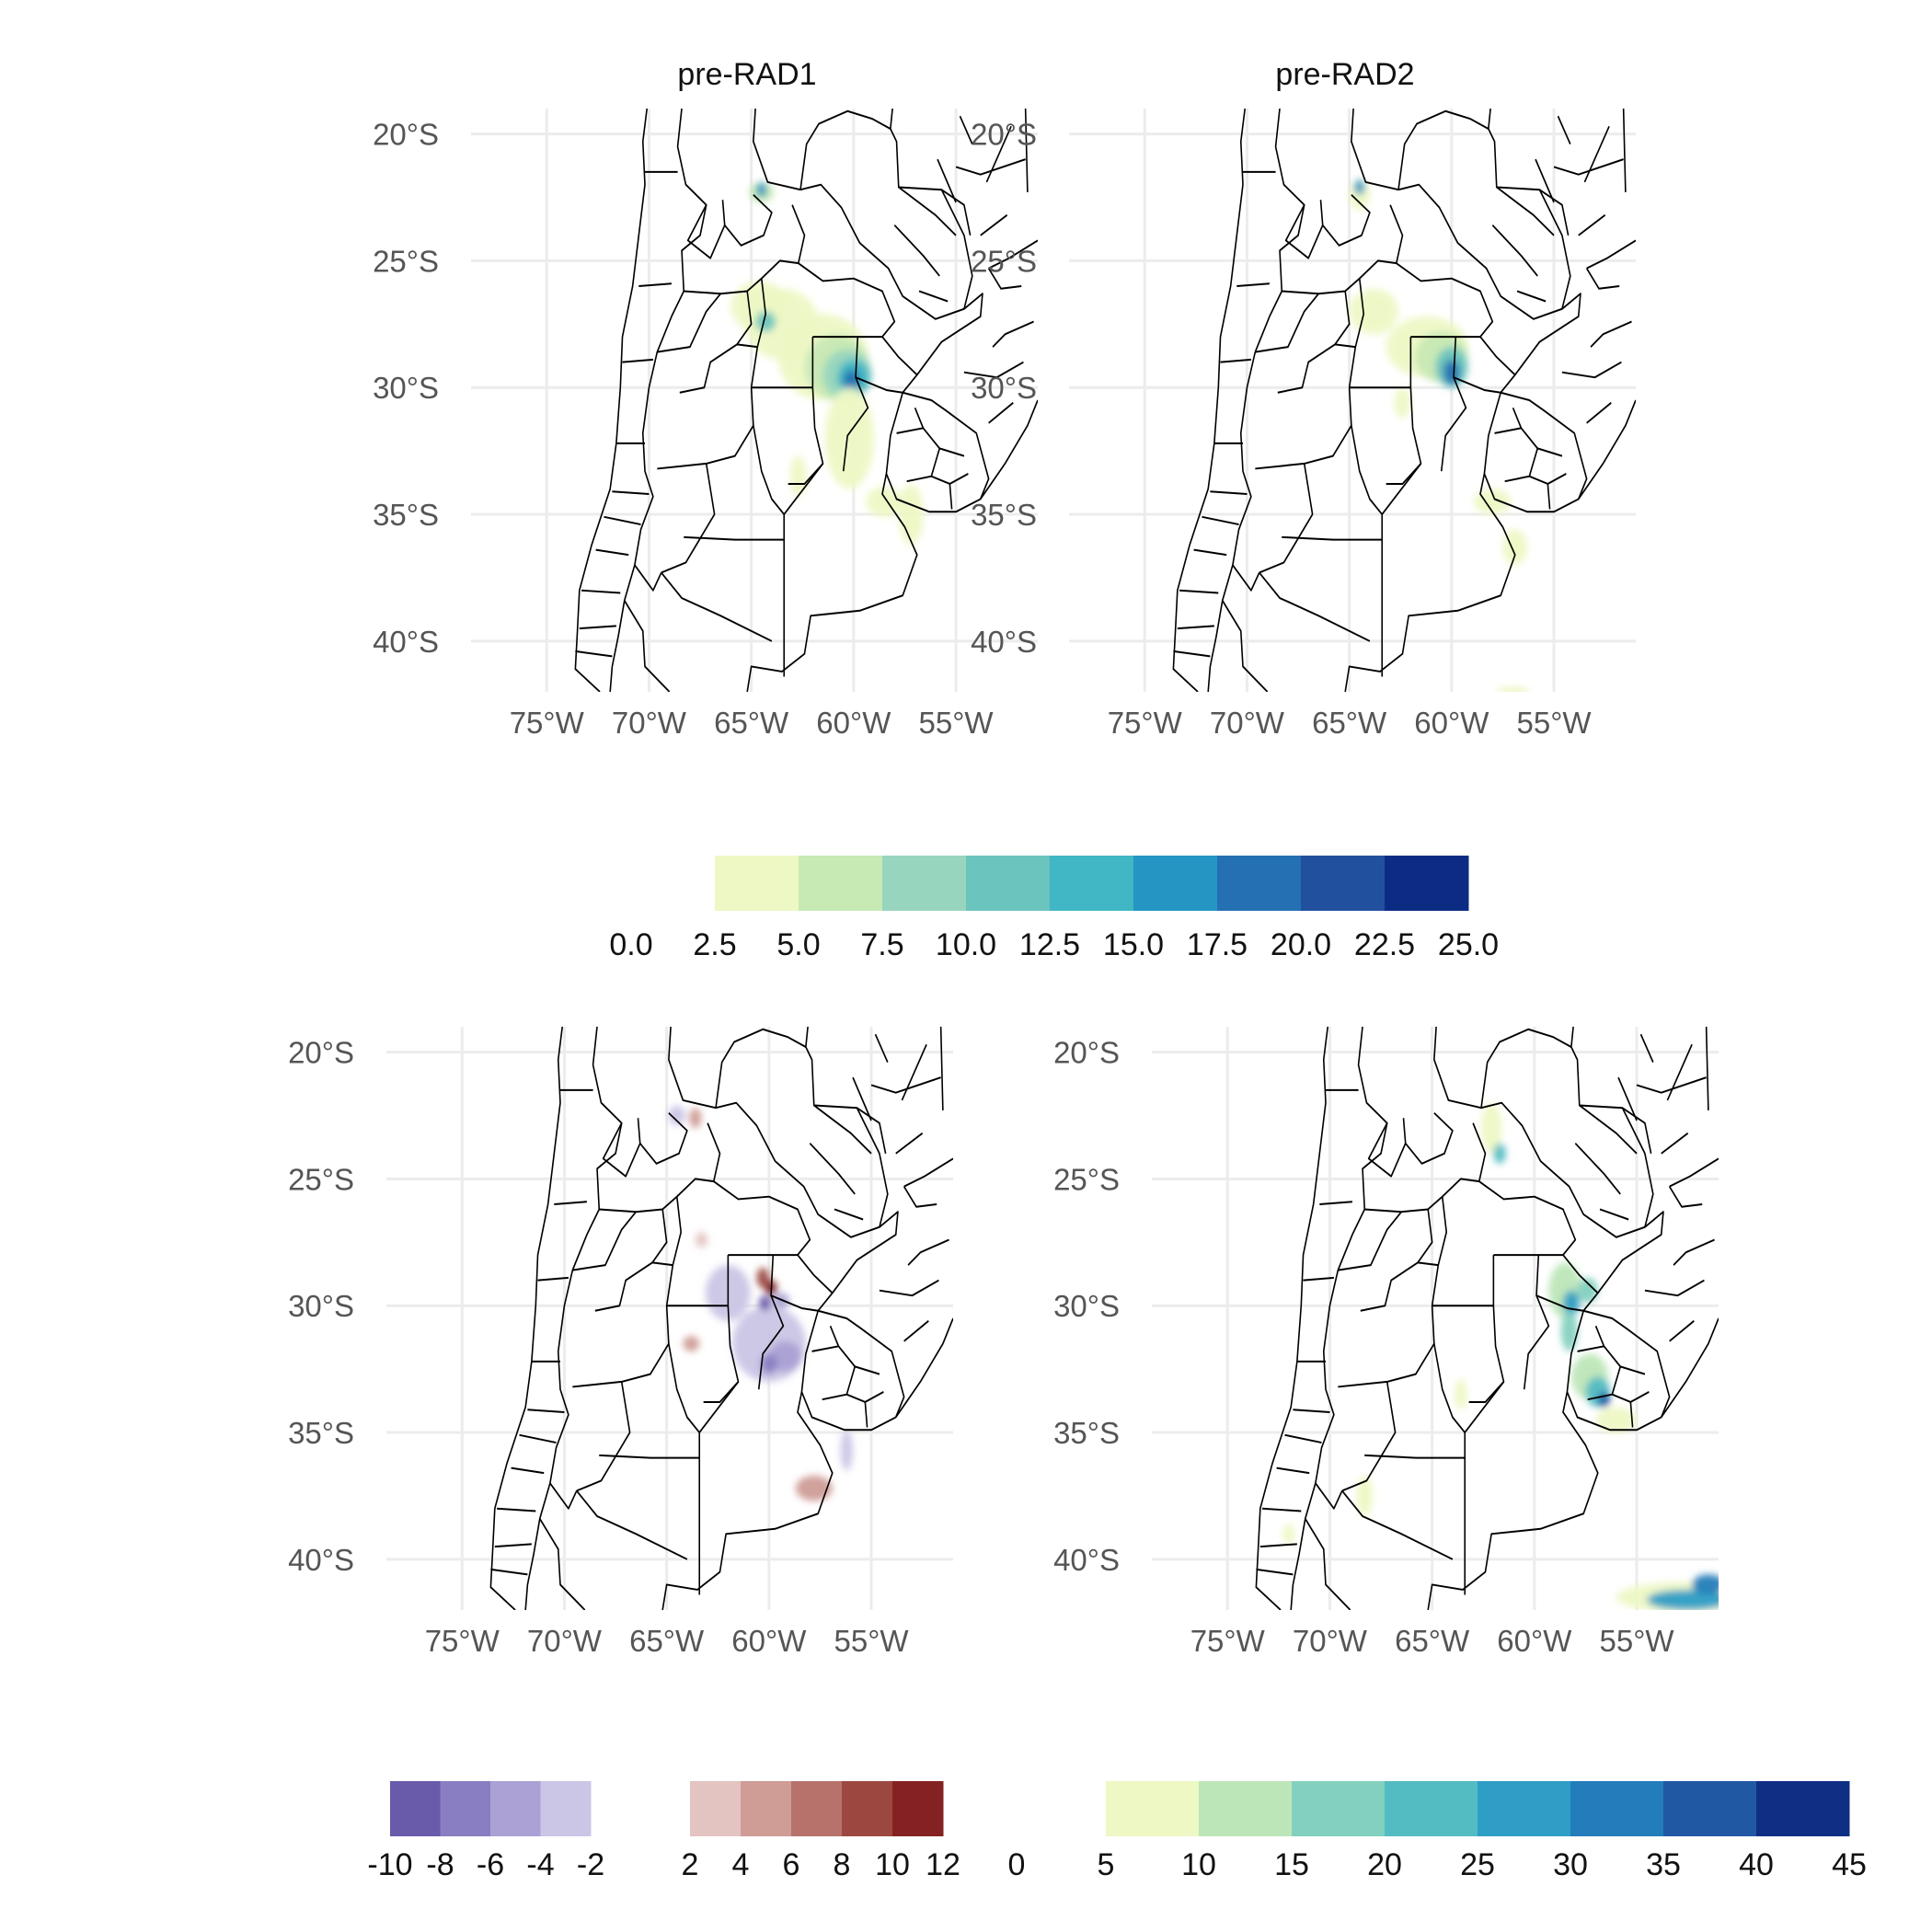 The image size is (1932, 1932). What do you see at coordinates (1384, 1864) in the screenshot?
I see `colorbar-label: 20` at bounding box center [1384, 1864].